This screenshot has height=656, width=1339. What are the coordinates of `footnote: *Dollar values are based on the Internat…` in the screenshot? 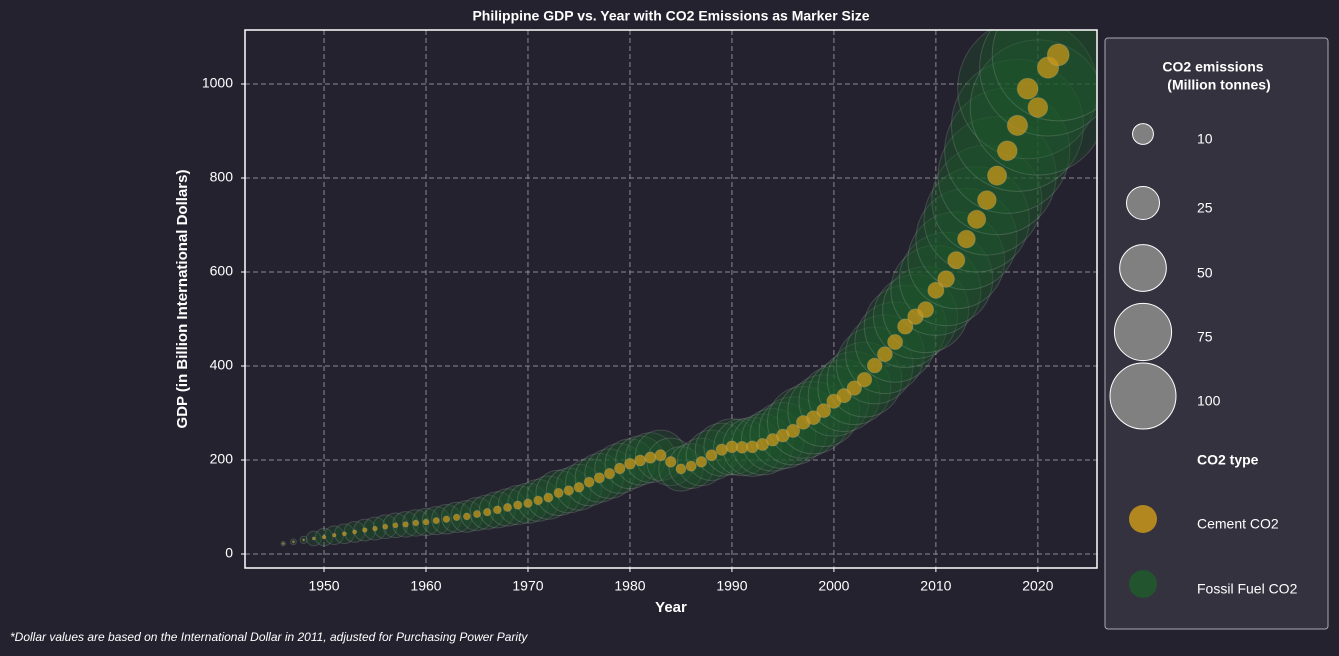 It's located at (269, 637).